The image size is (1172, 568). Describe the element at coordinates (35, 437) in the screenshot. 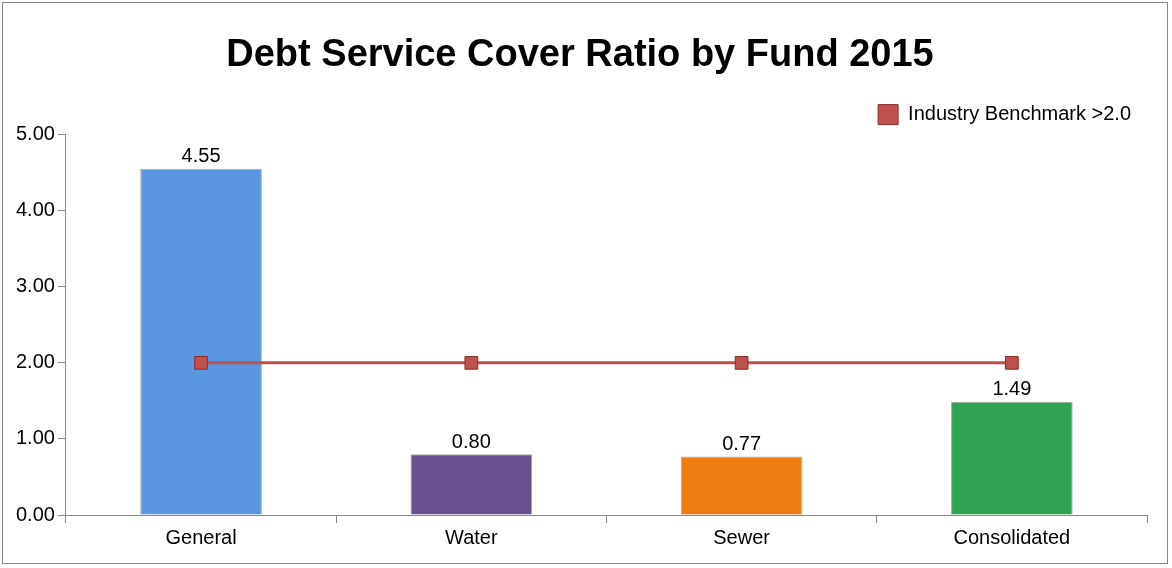

I see `y-tick-label: 1.00` at that location.